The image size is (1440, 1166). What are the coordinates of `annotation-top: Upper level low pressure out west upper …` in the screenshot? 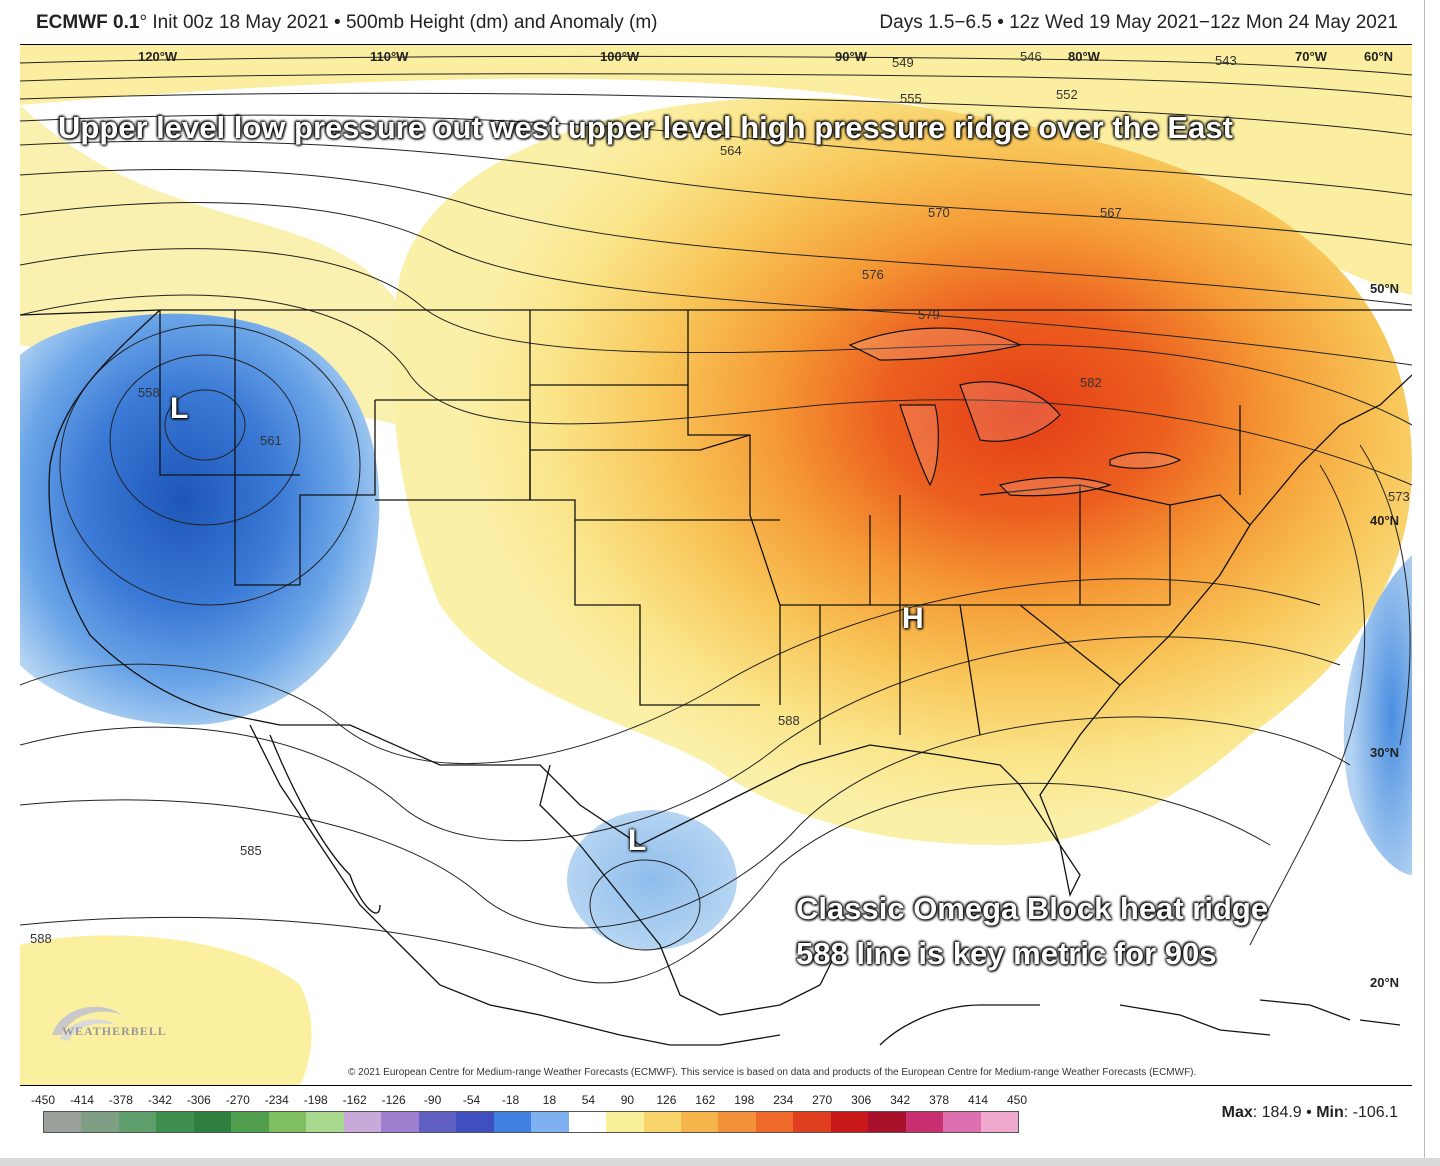 It's located at (645, 127).